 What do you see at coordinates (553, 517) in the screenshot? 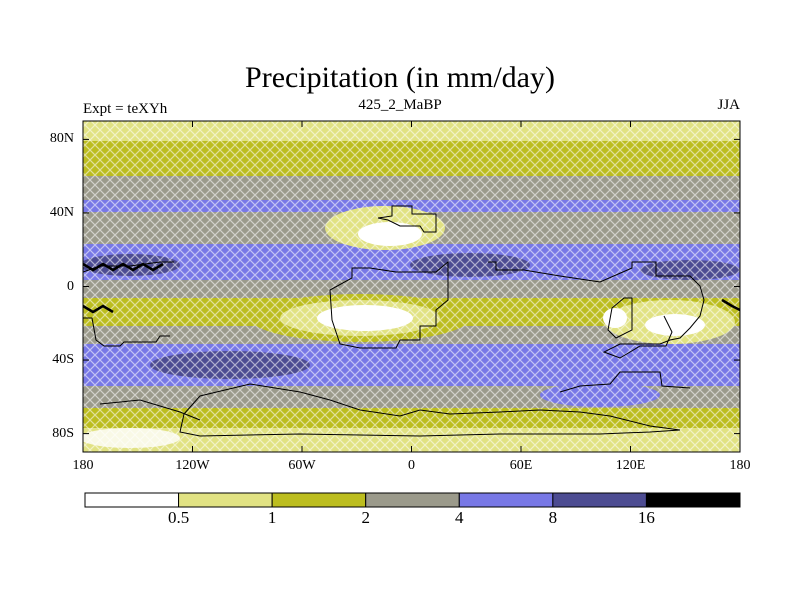
I see `colorbar-label: 8` at bounding box center [553, 517].